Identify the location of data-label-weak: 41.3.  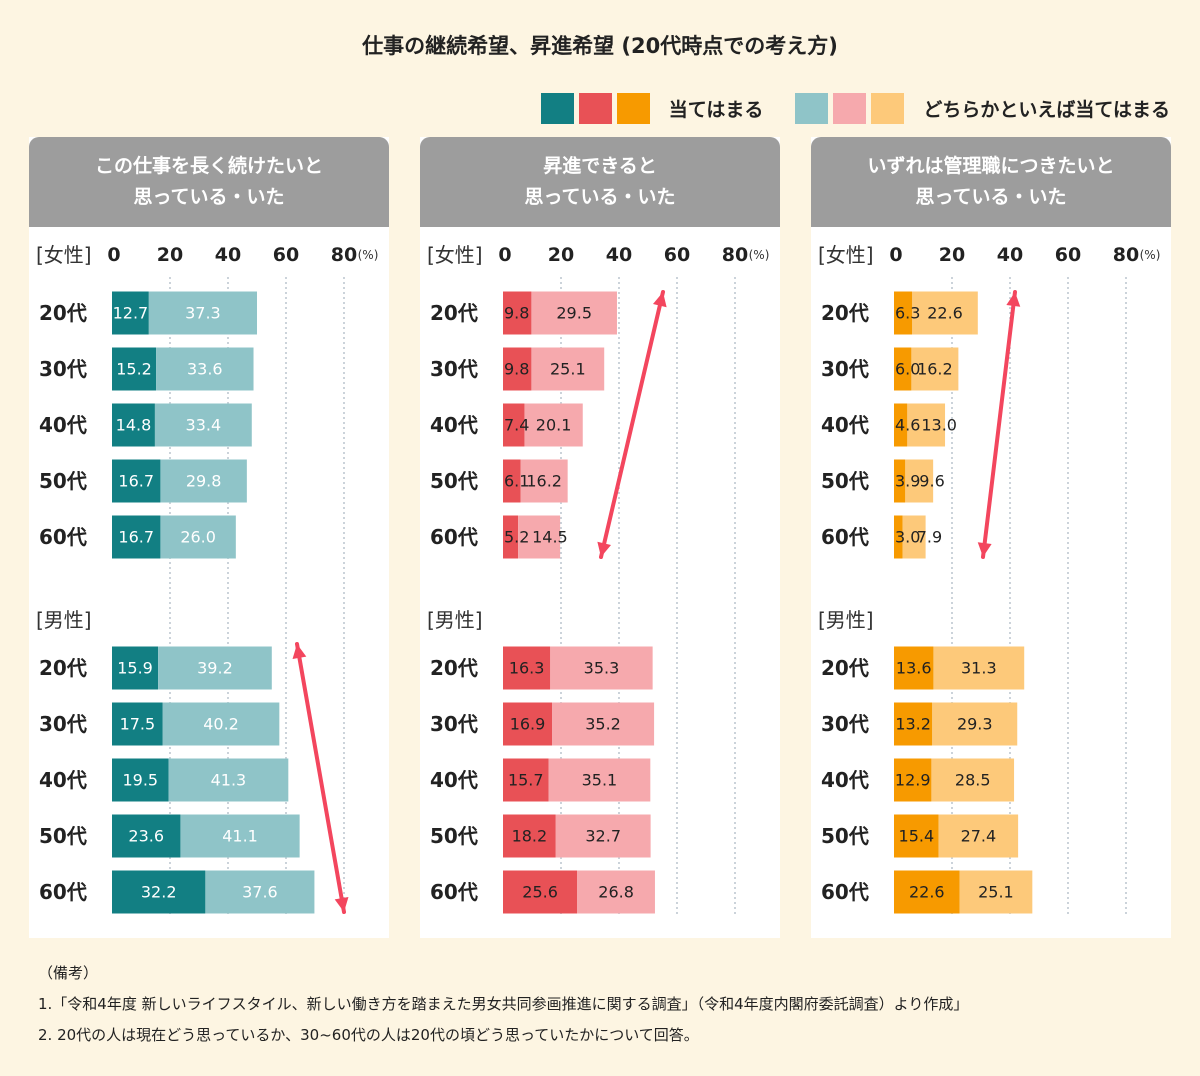
(229, 780).